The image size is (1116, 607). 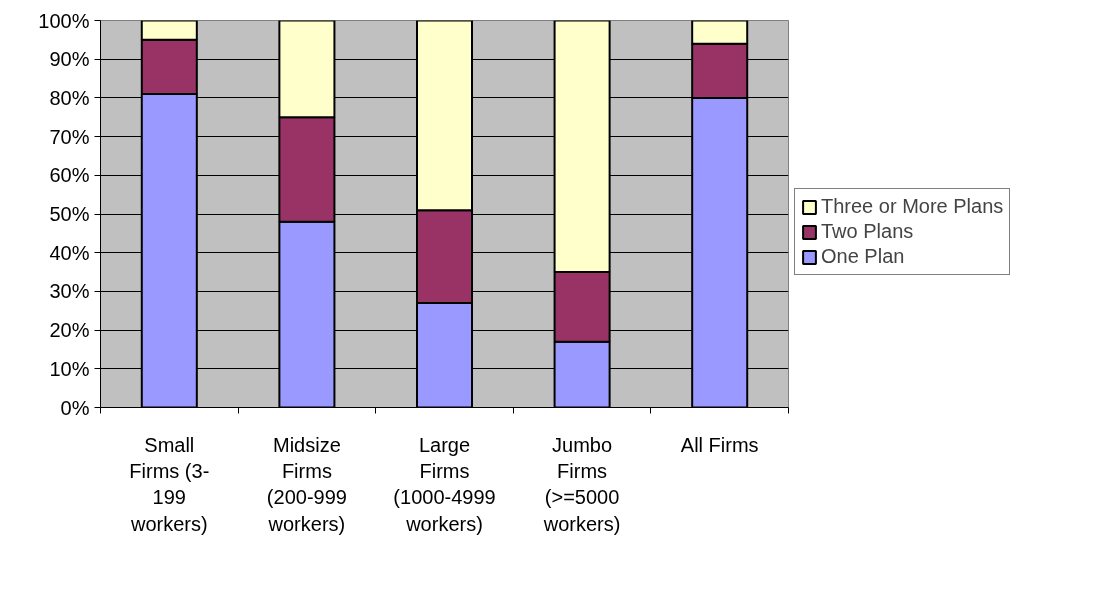 I want to click on y-tick-label: 80%, so click(x=69, y=97).